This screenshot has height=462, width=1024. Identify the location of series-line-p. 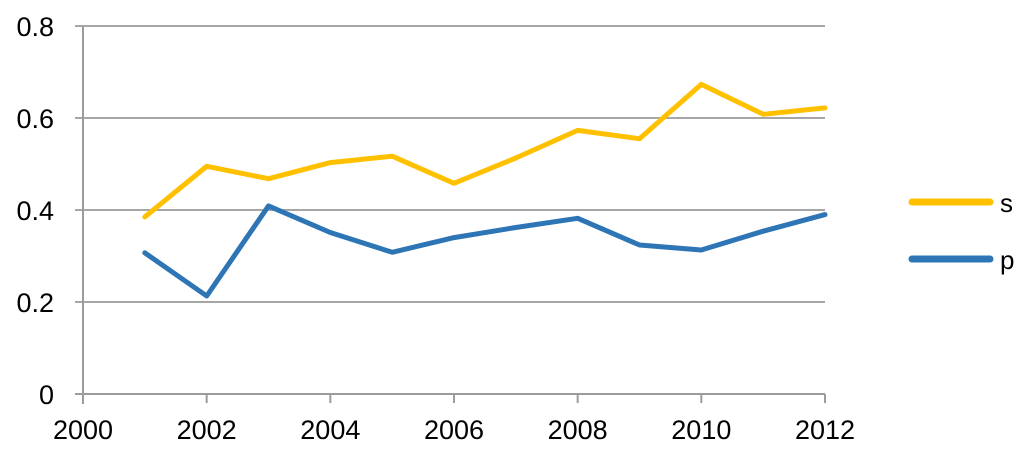
(485, 251).